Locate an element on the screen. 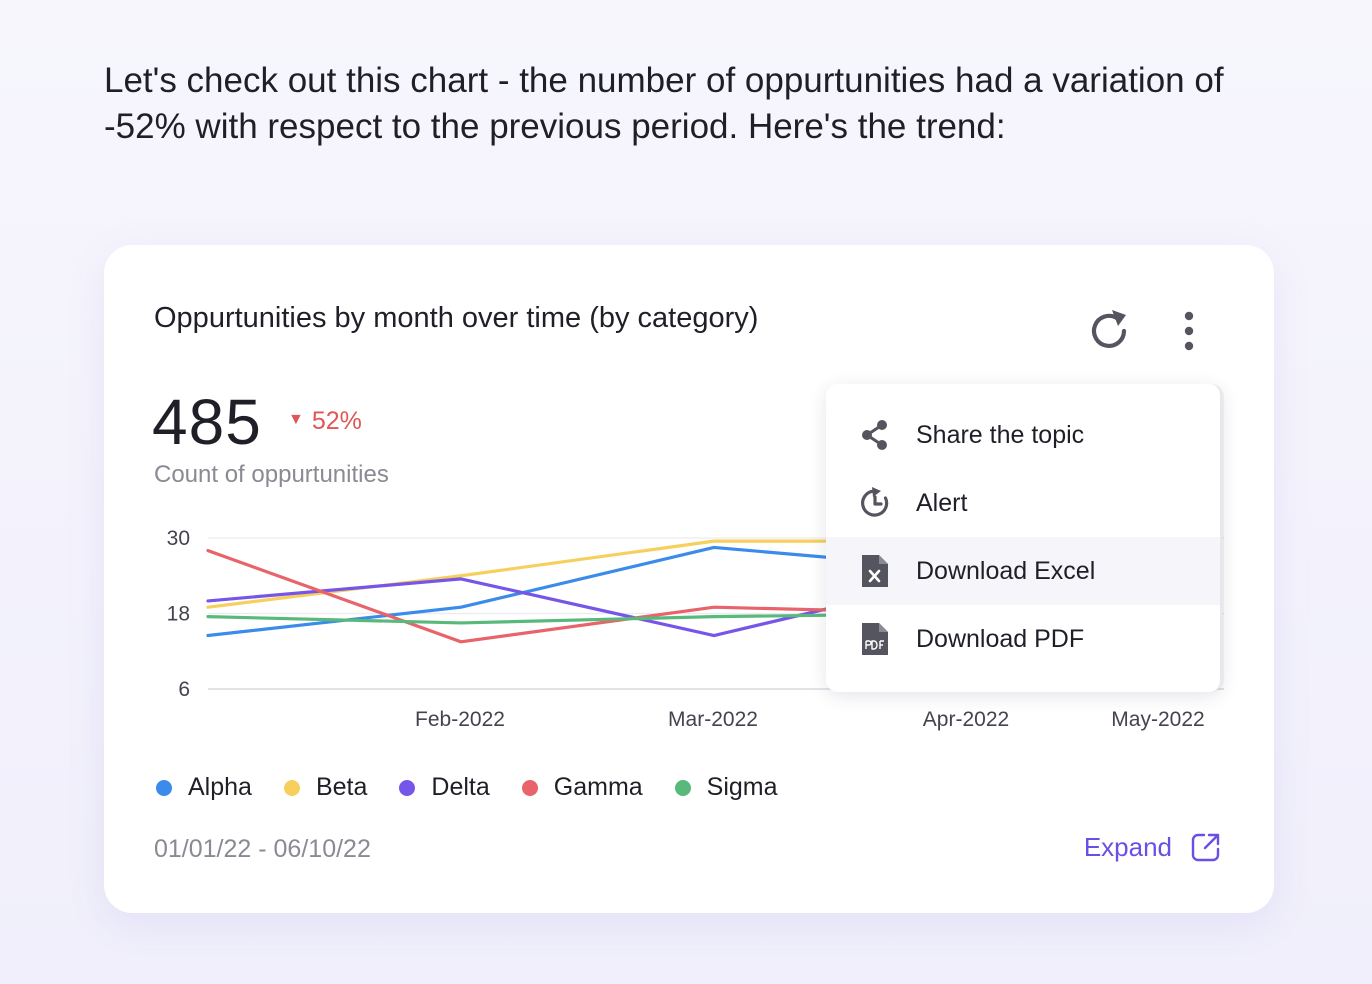 The height and width of the screenshot is (984, 1372). y-tick-label: 18 is located at coordinates (178, 614).